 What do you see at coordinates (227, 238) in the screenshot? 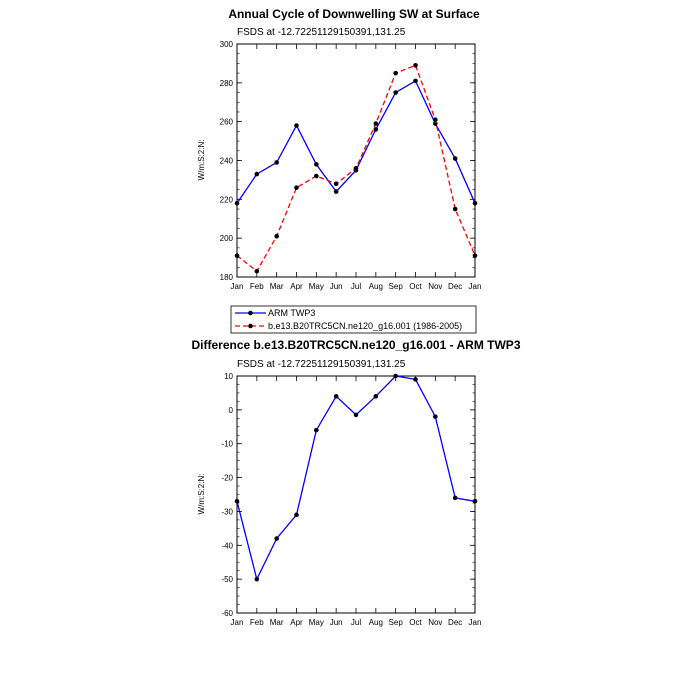
I see `y-tick-label: 200` at bounding box center [227, 238].